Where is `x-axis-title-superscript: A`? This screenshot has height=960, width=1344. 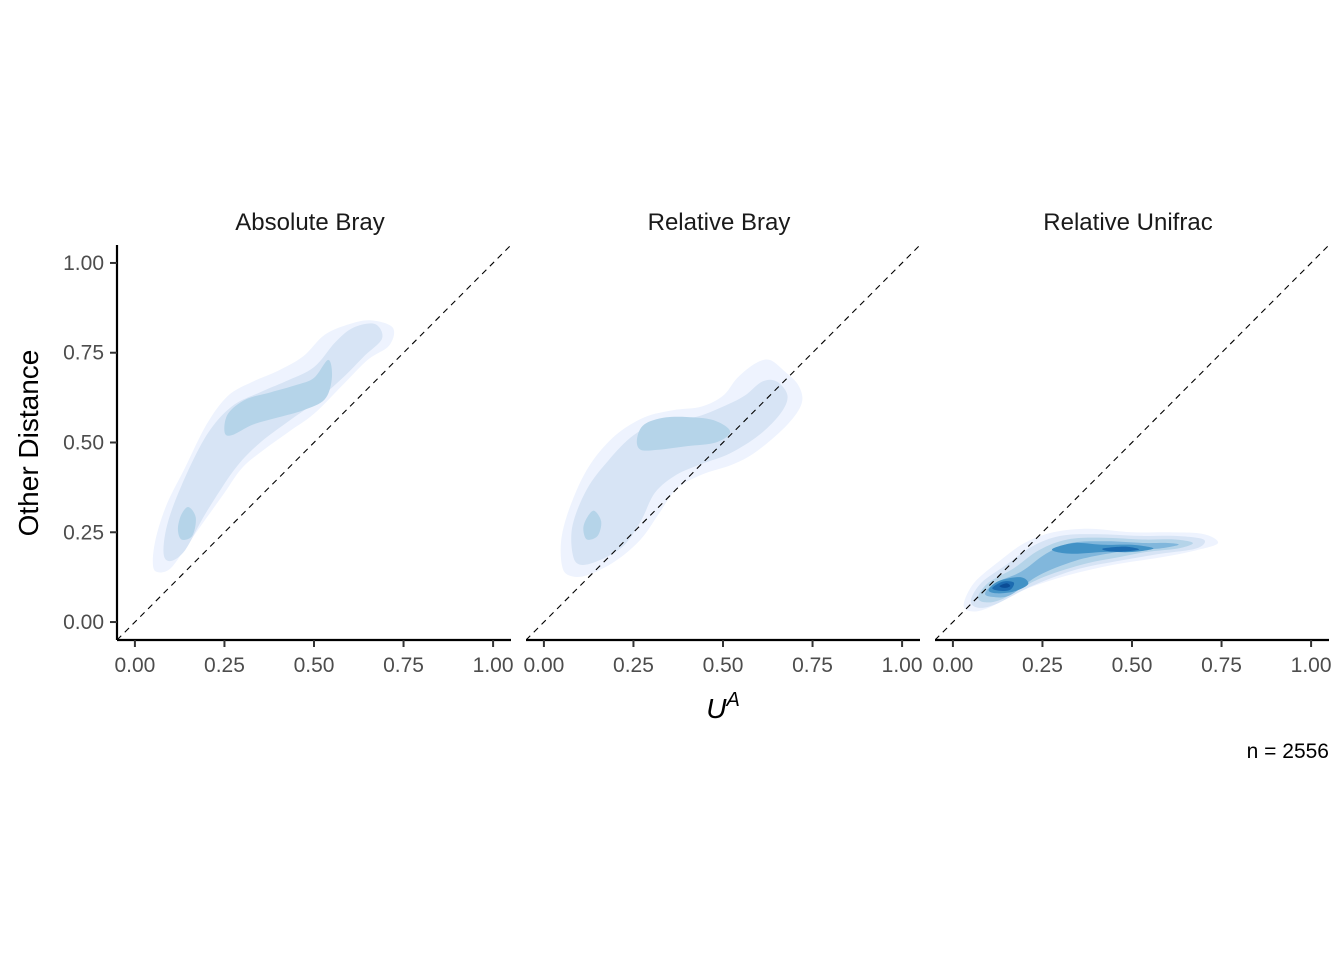
x-axis-title-superscript: A is located at coordinates (732, 700).